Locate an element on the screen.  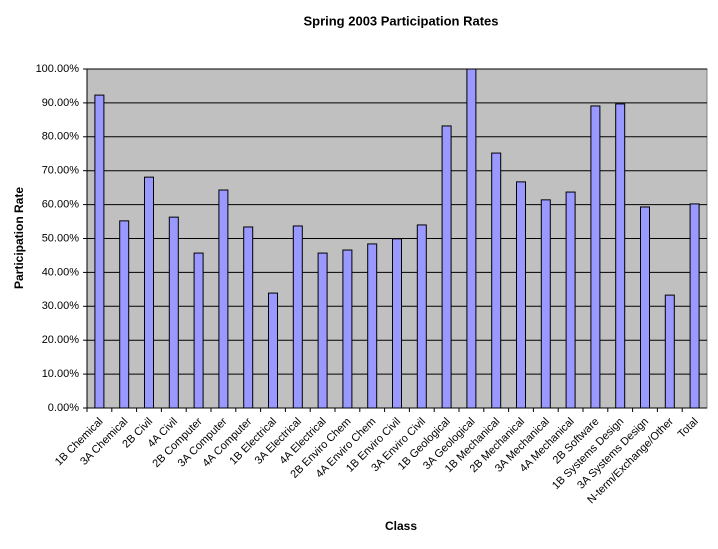
y-tick-label: 80.00% is located at coordinates (61, 137).